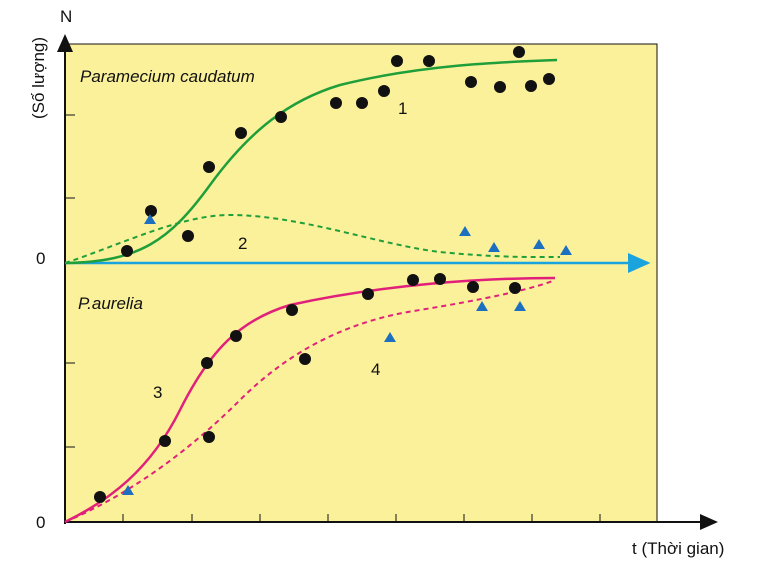  Describe the element at coordinates (167, 76) in the screenshot. I see `species-upper: Paramecium caudatum` at that location.